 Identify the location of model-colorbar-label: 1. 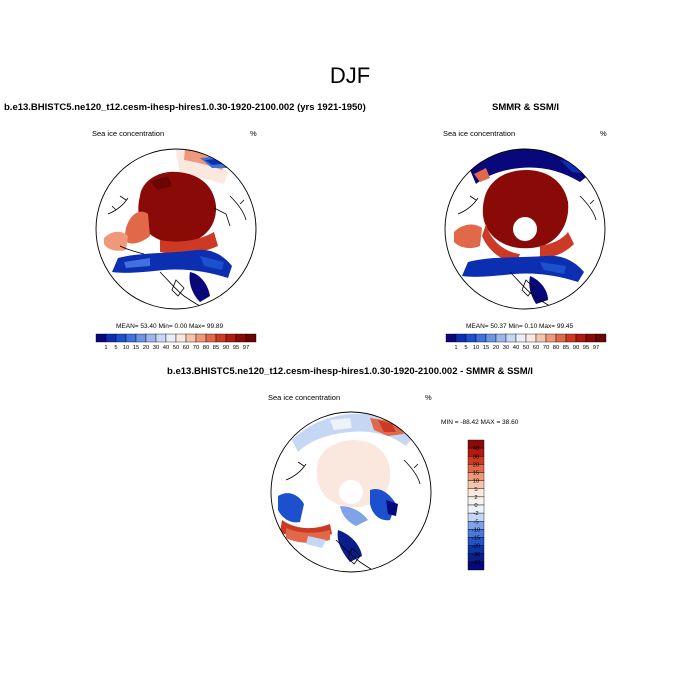
(105, 348).